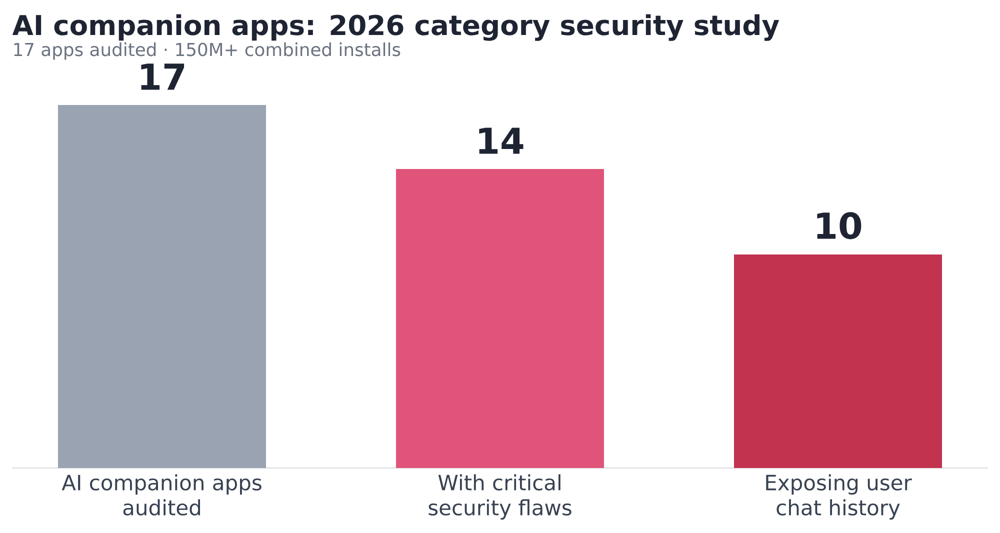 Image resolution: width=1000 pixels, height=533 pixels. Describe the element at coordinates (501, 141) in the screenshot. I see `data-label: 14` at that location.